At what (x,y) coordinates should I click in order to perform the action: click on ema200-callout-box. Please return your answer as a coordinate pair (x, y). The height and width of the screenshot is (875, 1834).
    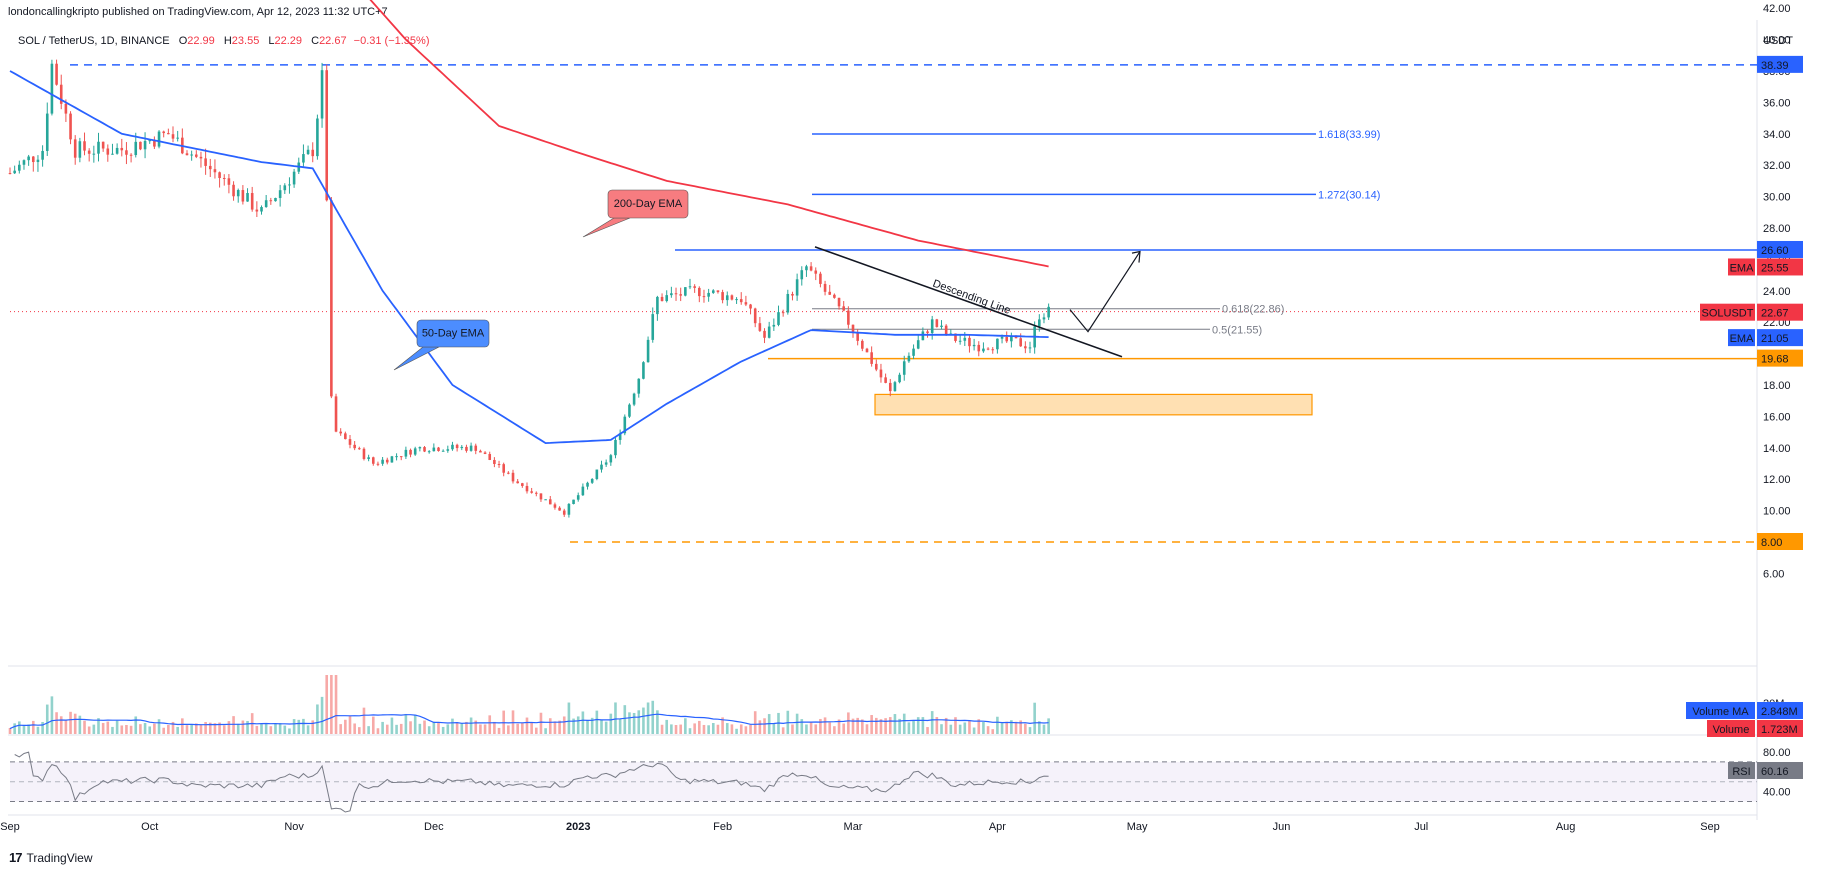
    Looking at the image, I should click on (648, 204).